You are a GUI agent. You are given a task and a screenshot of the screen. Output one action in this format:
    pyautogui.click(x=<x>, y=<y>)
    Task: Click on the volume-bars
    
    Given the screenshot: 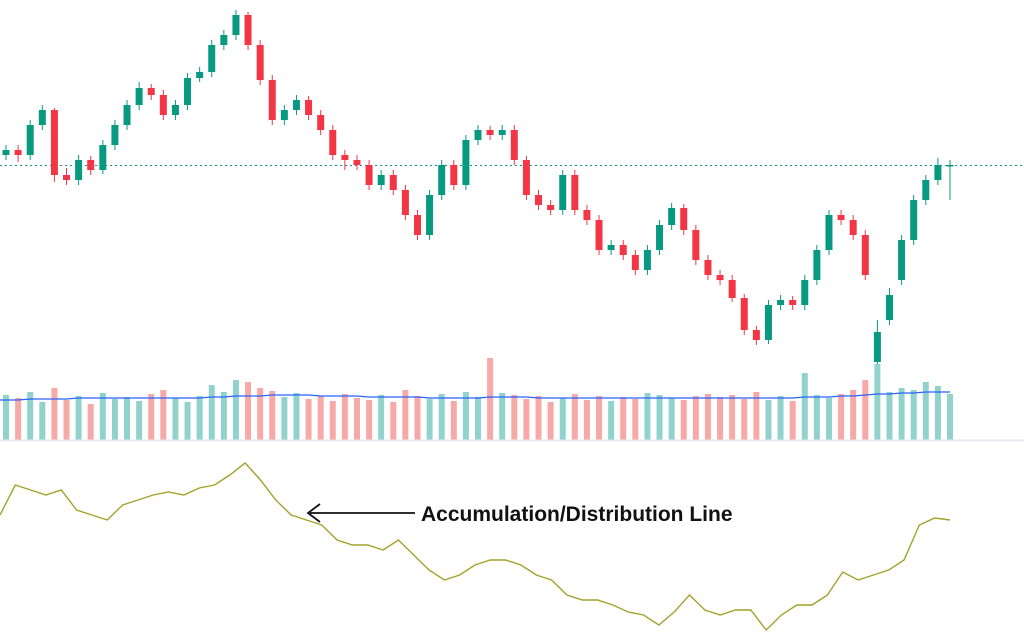 What is the action you would take?
    pyautogui.click(x=478, y=399)
    